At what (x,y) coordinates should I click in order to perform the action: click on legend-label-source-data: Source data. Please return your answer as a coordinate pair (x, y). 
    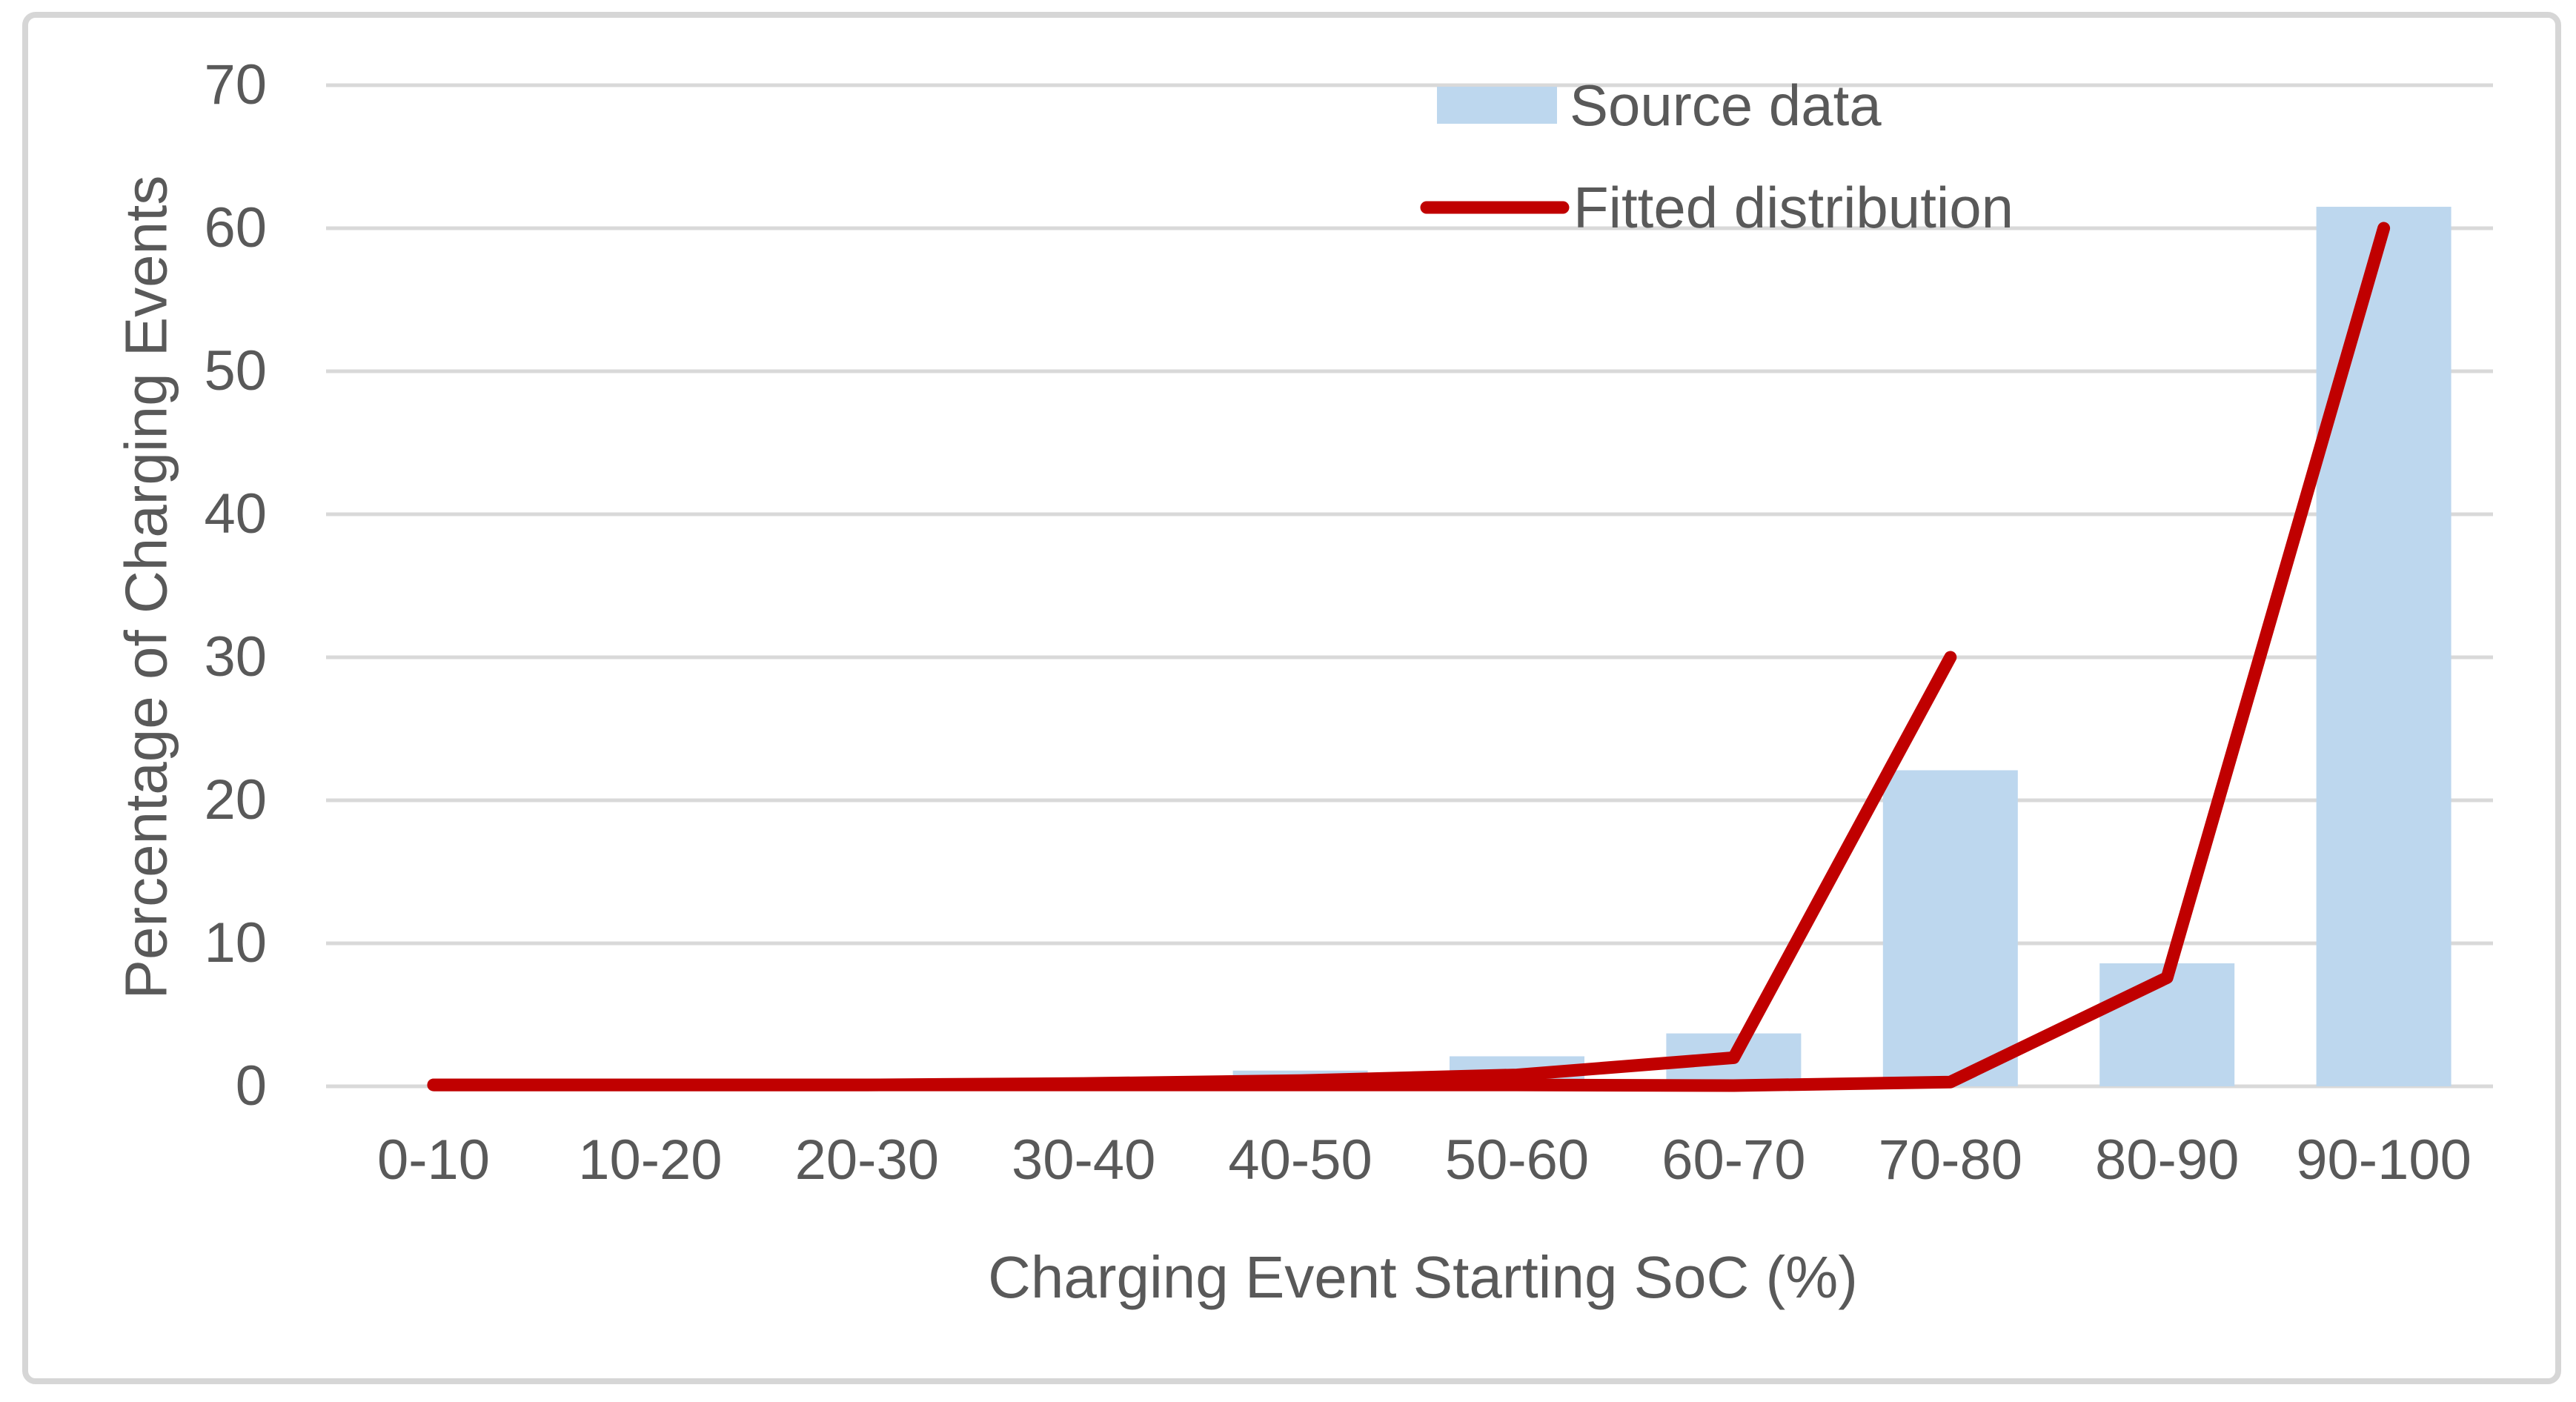
    Looking at the image, I should click on (1726, 105).